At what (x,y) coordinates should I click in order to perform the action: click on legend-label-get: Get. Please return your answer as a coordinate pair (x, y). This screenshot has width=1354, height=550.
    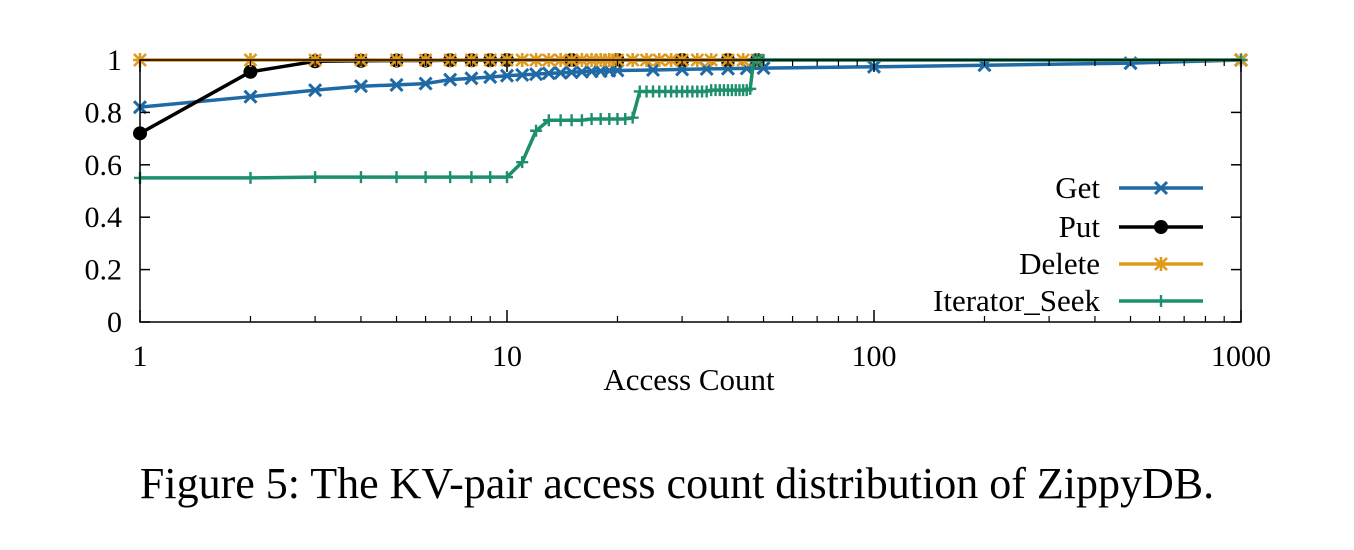
    Looking at the image, I should click on (1077, 187).